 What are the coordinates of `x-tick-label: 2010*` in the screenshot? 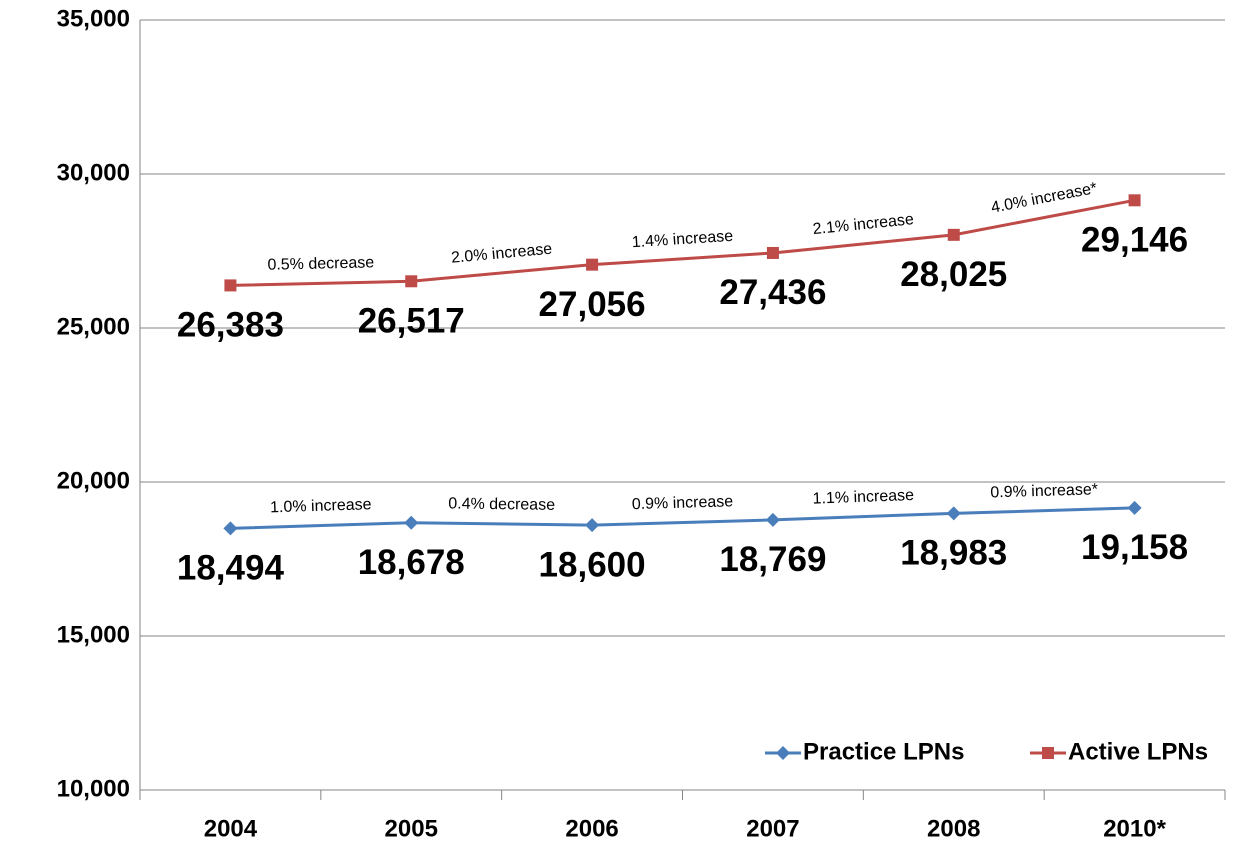 It's located at (1134, 828).